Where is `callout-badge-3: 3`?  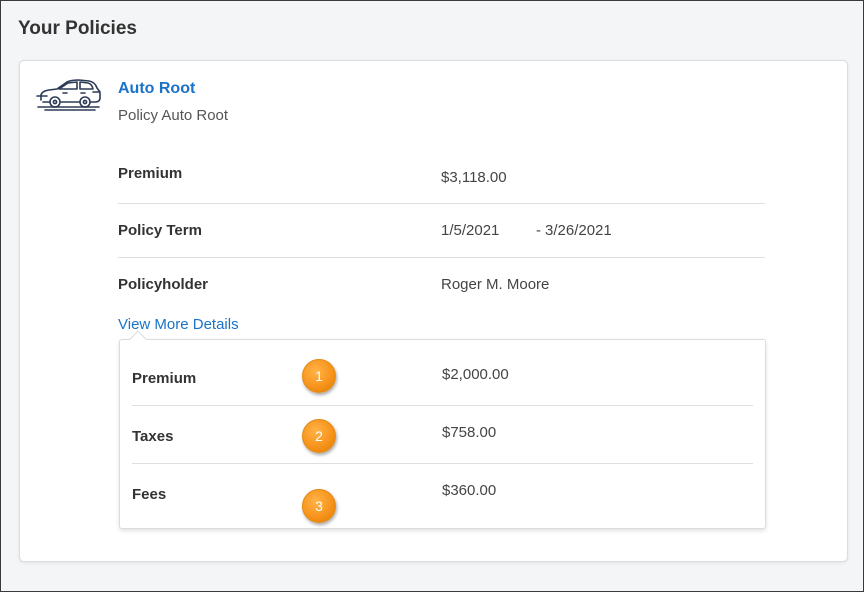
callout-badge-3: 3 is located at coordinates (319, 506).